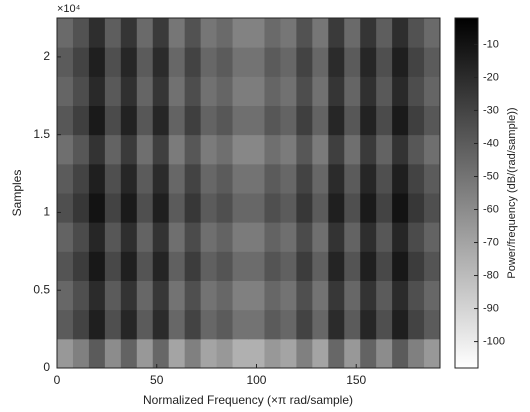 The height and width of the screenshot is (412, 530). Describe the element at coordinates (356, 380) in the screenshot. I see `x-tick-label: 150` at that location.